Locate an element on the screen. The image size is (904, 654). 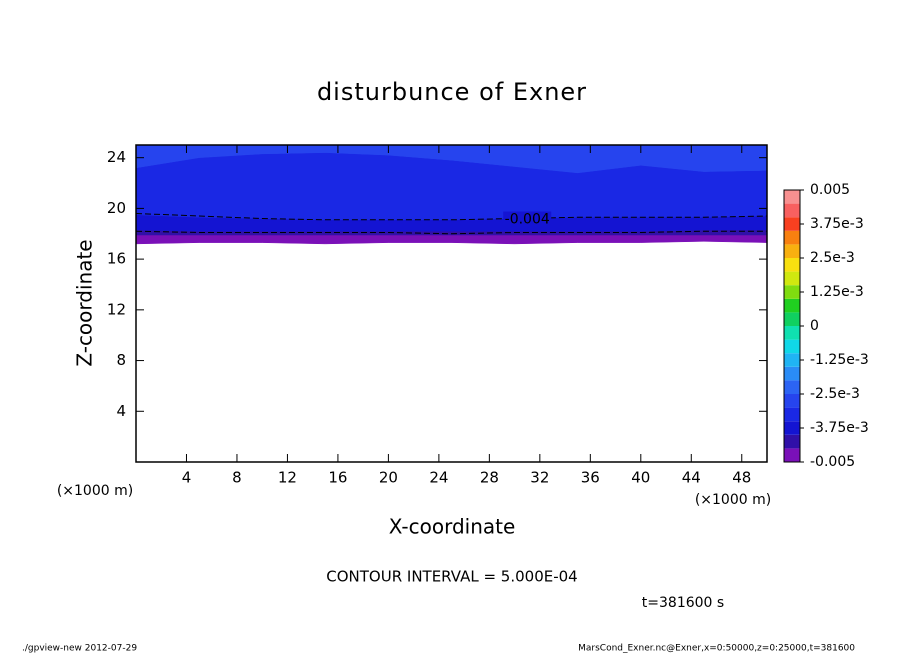
contour-label-bg is located at coordinates (527, 218).